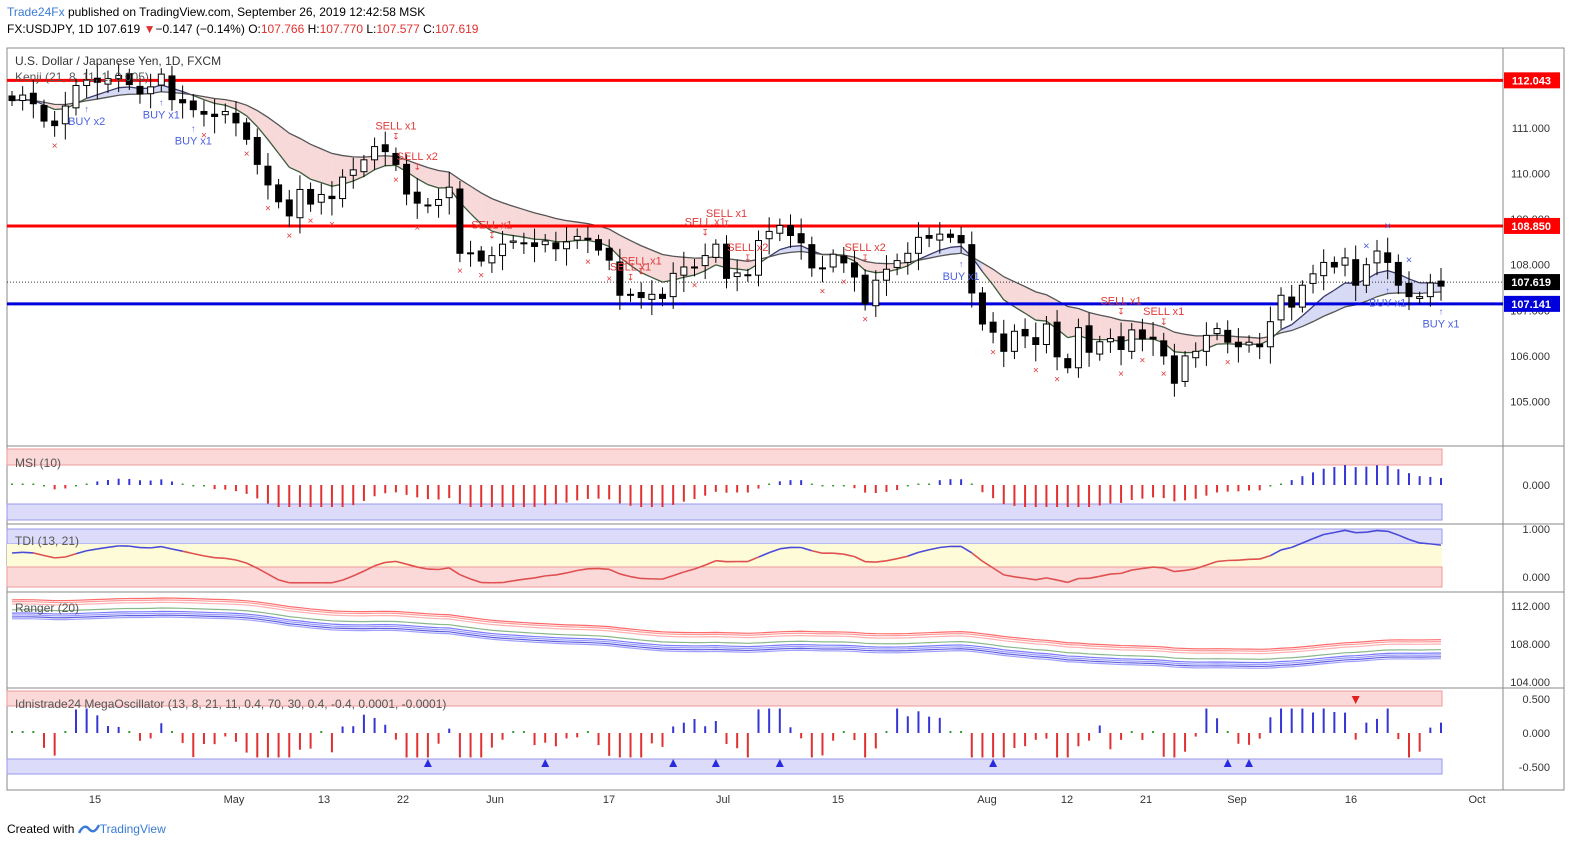 The width and height of the screenshot is (1572, 849). Describe the element at coordinates (193, 128) in the screenshot. I see `buy-arrow-icon: ↑` at that location.